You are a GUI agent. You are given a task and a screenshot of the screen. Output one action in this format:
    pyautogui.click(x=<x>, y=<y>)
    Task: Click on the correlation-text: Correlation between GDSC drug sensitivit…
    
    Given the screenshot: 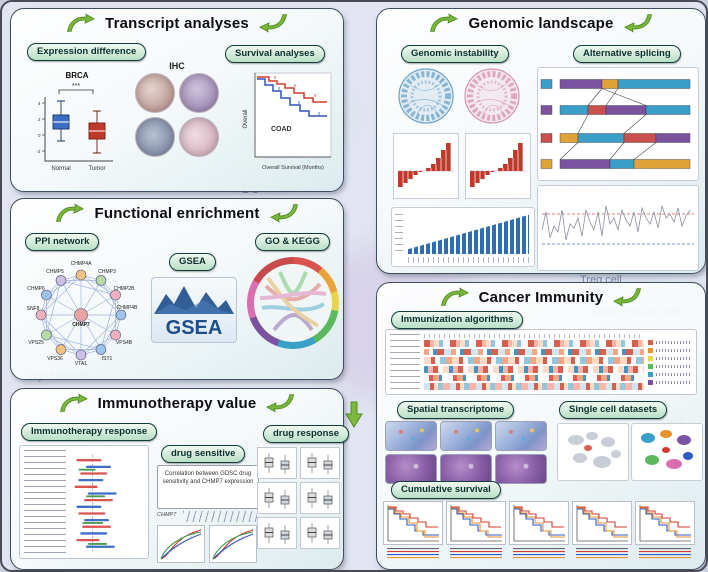 What is the action you would take?
    pyautogui.click(x=208, y=478)
    